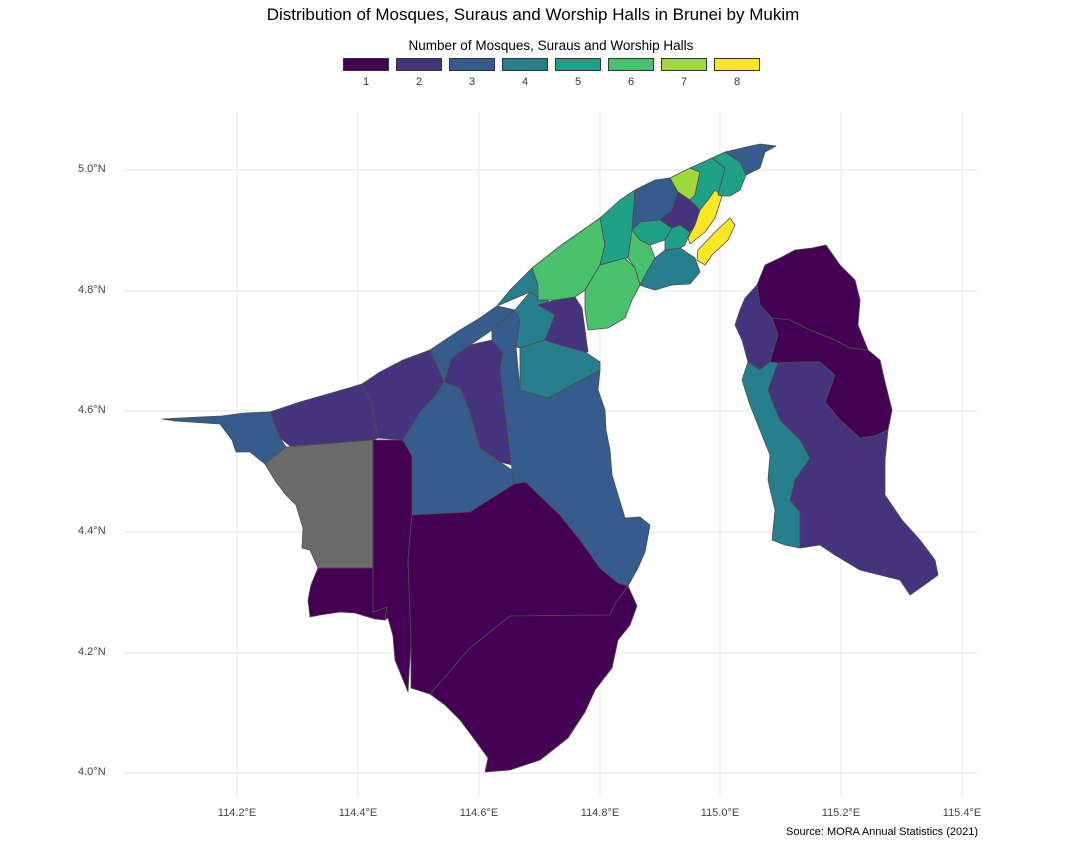  I want to click on x-tick-label: 115.0°E, so click(720, 813).